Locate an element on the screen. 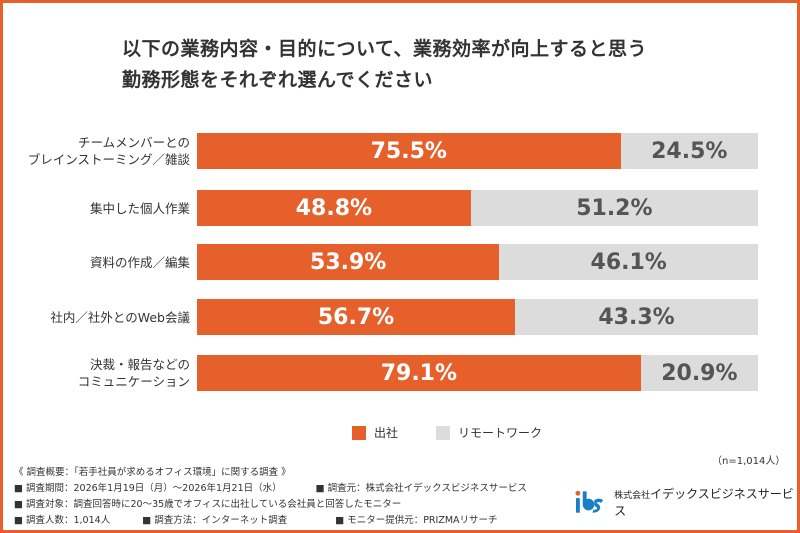 The width and height of the screenshot is (800, 533). data-label: 51.2% is located at coordinates (614, 208).